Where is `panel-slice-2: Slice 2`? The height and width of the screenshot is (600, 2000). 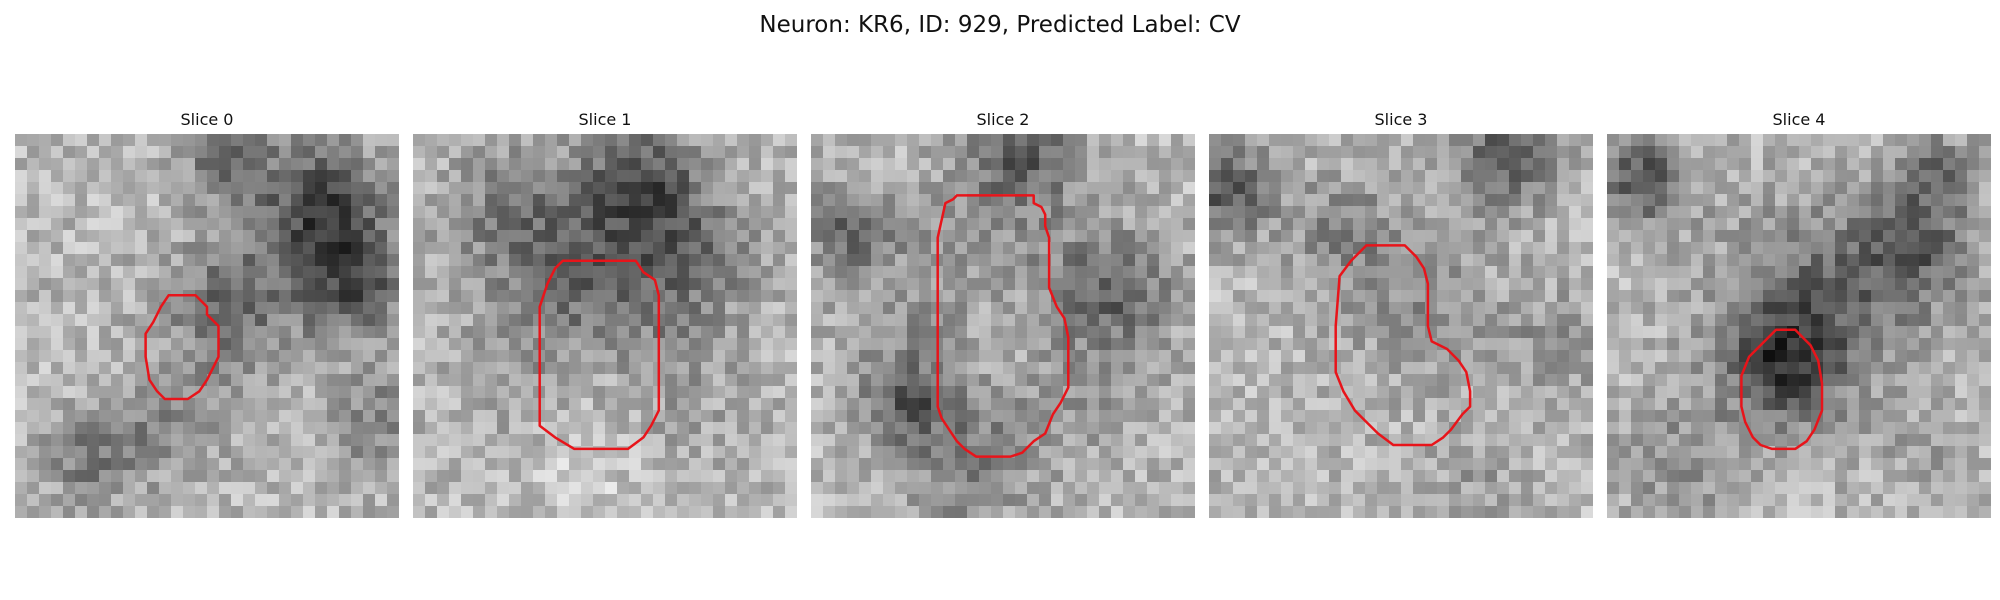 panel-slice-2: Slice 2 is located at coordinates (1003, 314).